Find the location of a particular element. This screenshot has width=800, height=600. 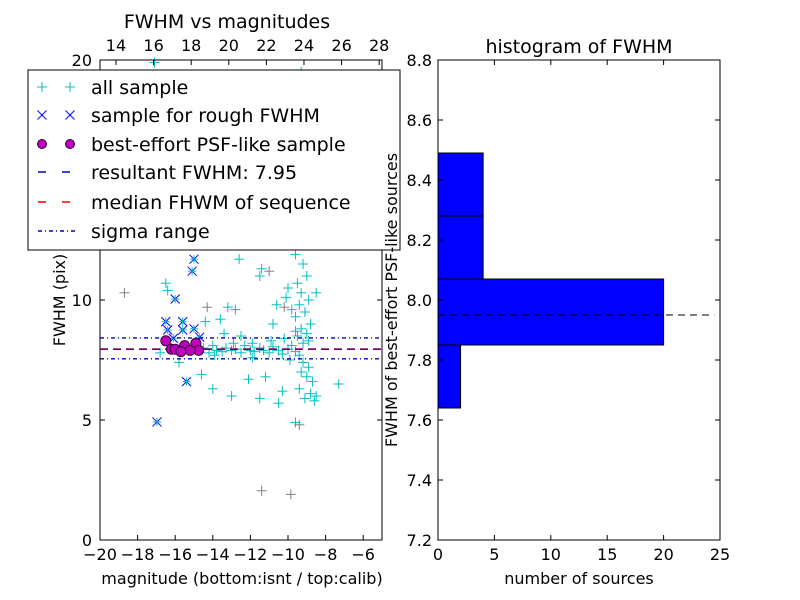

legend-label-best-effort: best-effort PSF-like sample is located at coordinates (218, 145).